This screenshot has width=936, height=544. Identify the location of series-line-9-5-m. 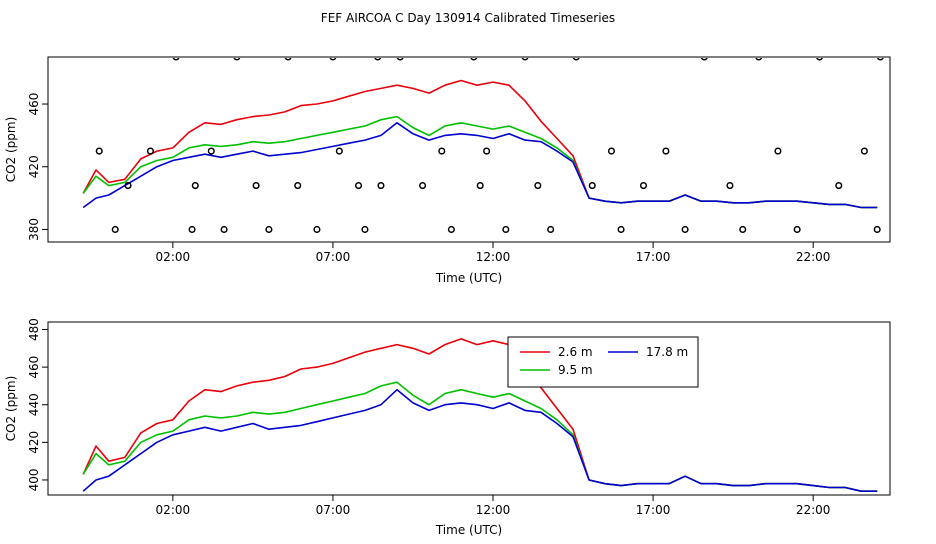
(480, 162).